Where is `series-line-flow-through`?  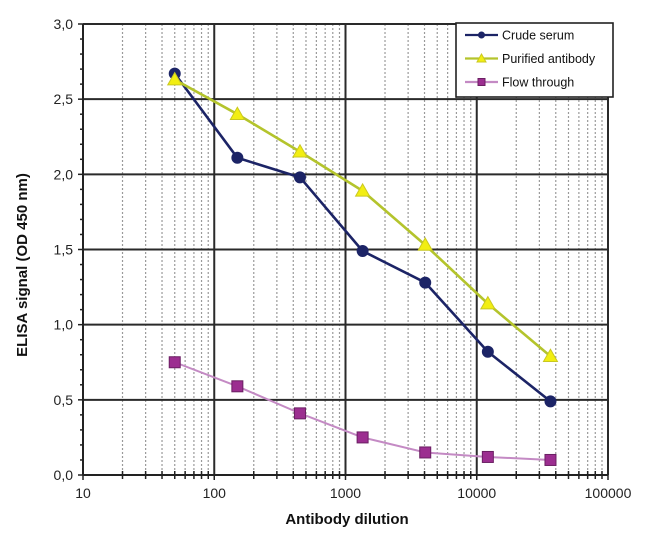 series-line-flow-through is located at coordinates (362, 411).